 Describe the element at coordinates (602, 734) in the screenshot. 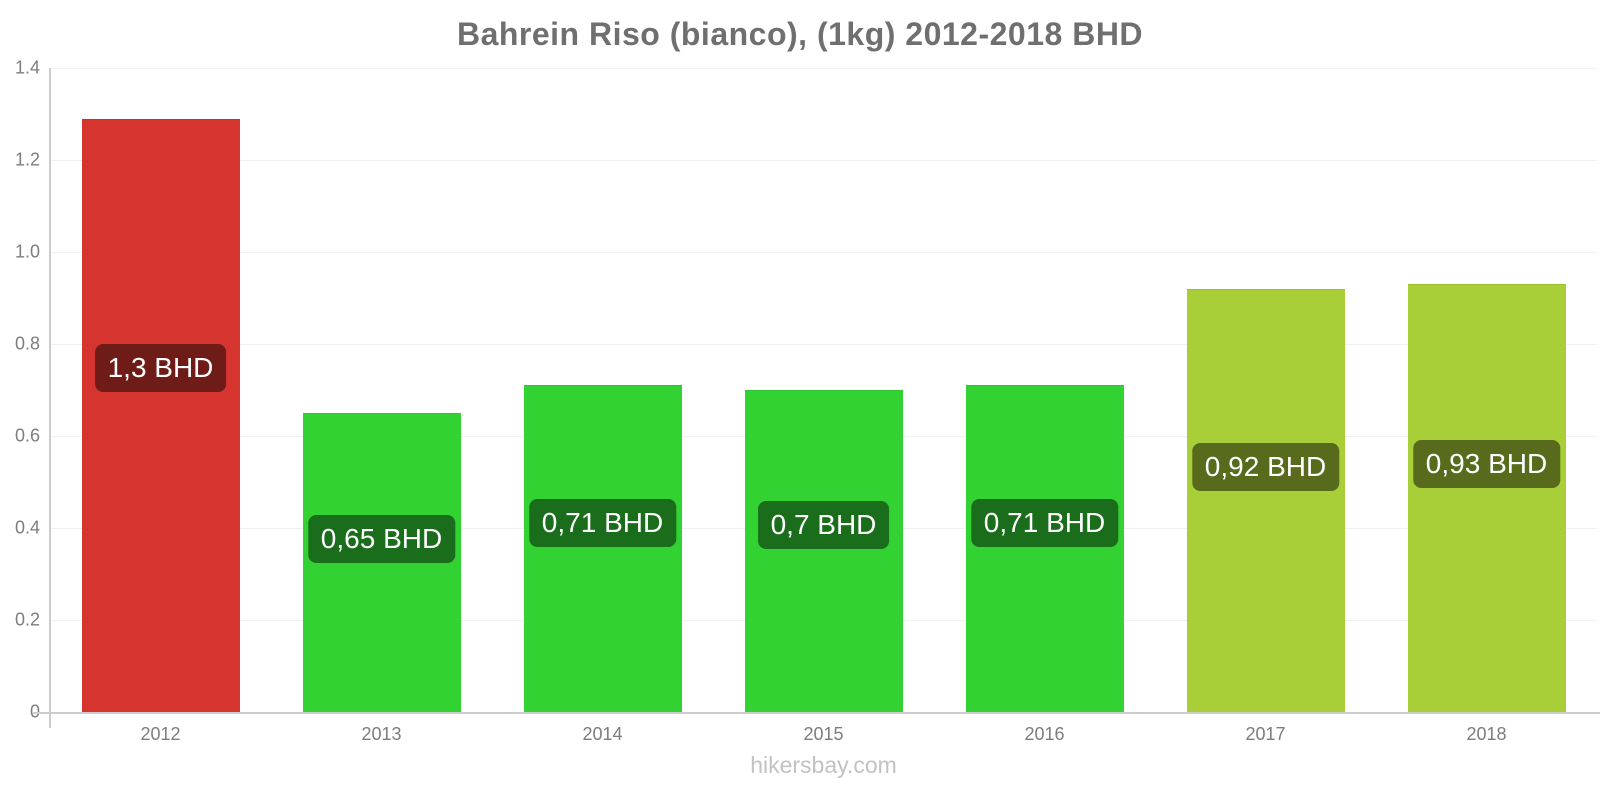

I see `x-axis-tick-2014: 2014` at that location.